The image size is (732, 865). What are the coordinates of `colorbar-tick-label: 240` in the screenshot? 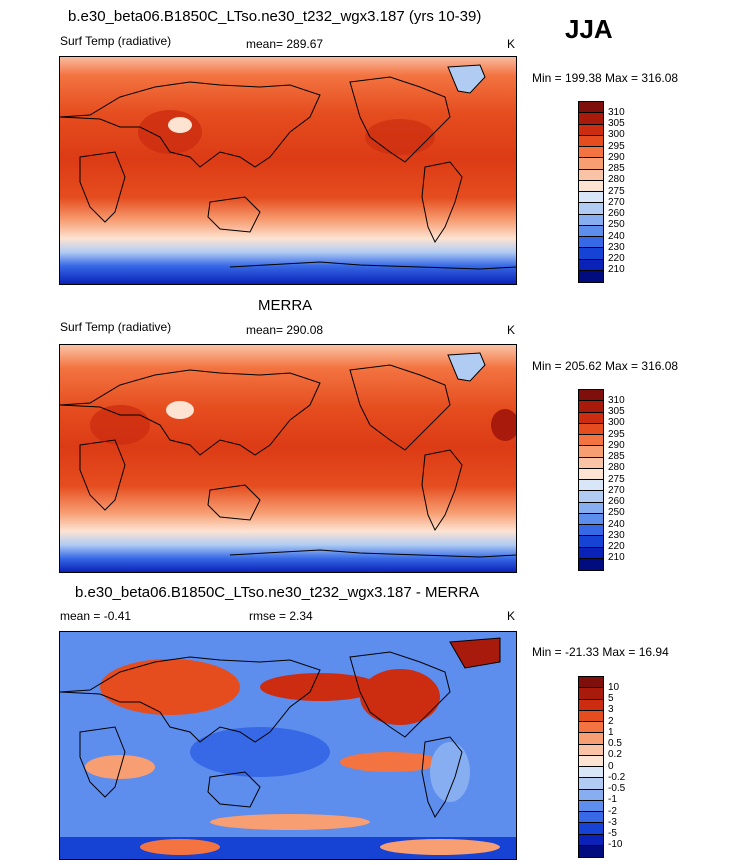 It's located at (616, 524).